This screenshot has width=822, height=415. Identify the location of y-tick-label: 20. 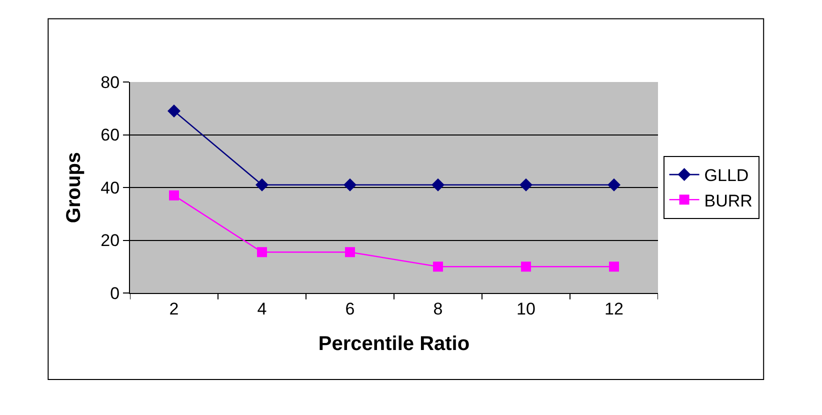
(110, 240).